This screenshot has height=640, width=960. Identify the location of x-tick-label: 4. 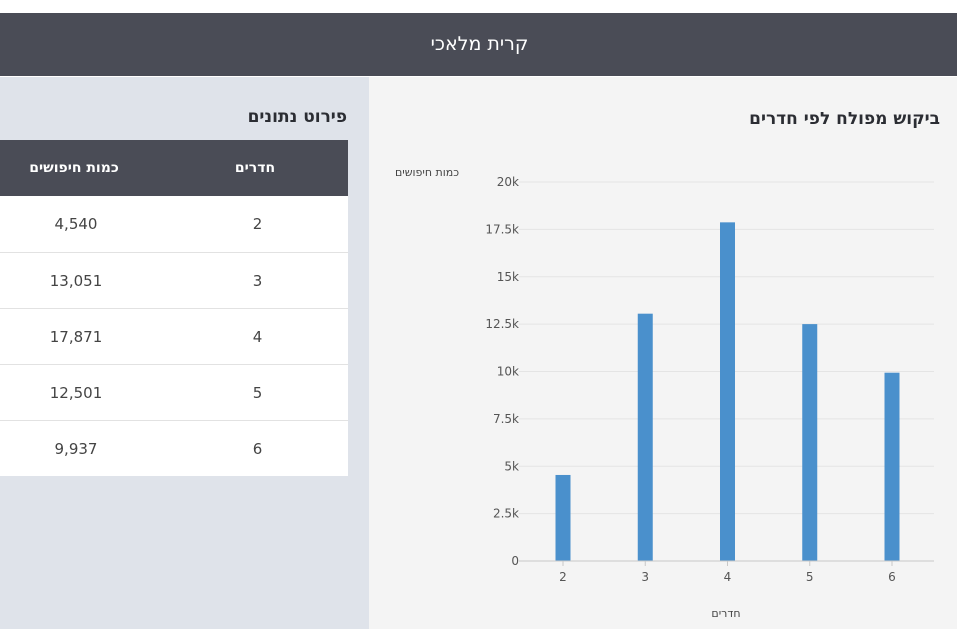
(728, 577).